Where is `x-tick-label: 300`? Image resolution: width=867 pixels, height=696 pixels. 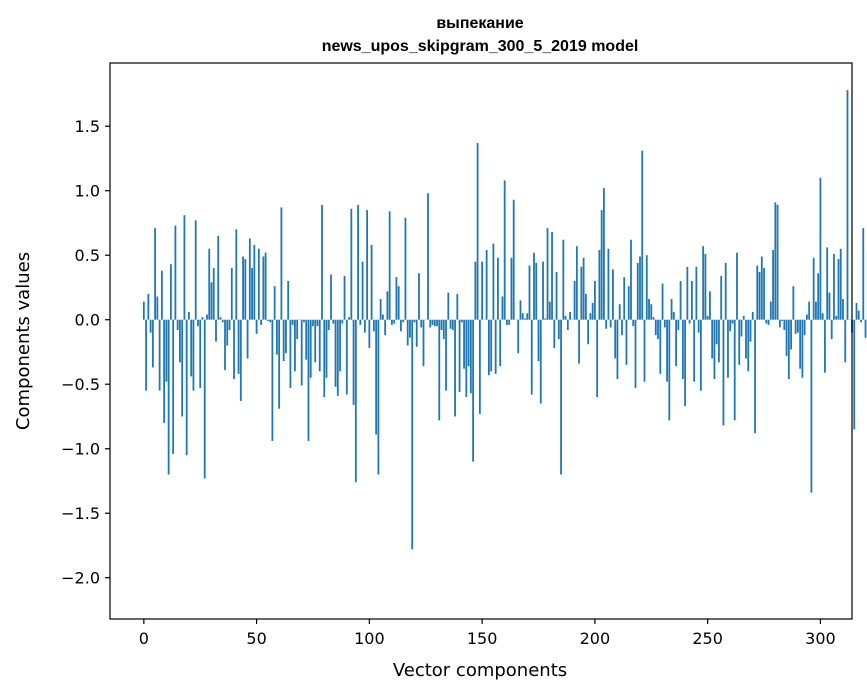
x-tick-label: 300 is located at coordinates (820, 638).